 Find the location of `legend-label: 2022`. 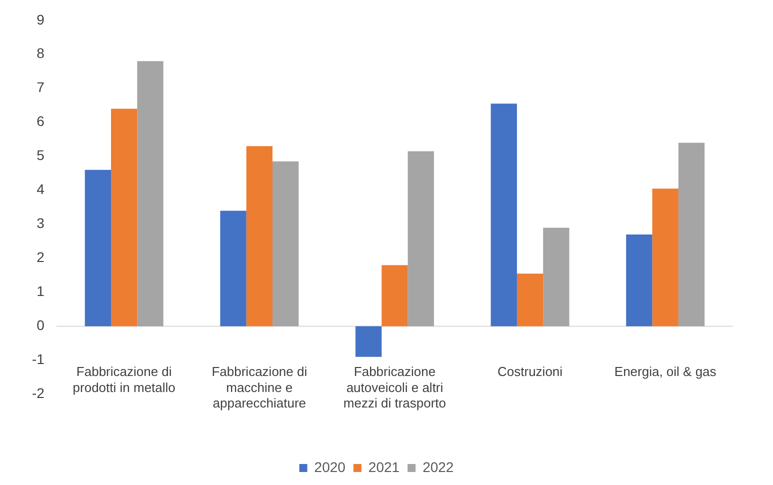

legend-label: 2022 is located at coordinates (438, 466).